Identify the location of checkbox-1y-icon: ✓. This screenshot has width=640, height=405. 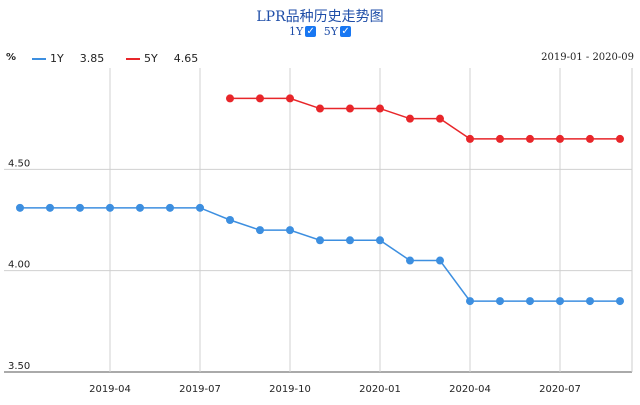
(311, 31).